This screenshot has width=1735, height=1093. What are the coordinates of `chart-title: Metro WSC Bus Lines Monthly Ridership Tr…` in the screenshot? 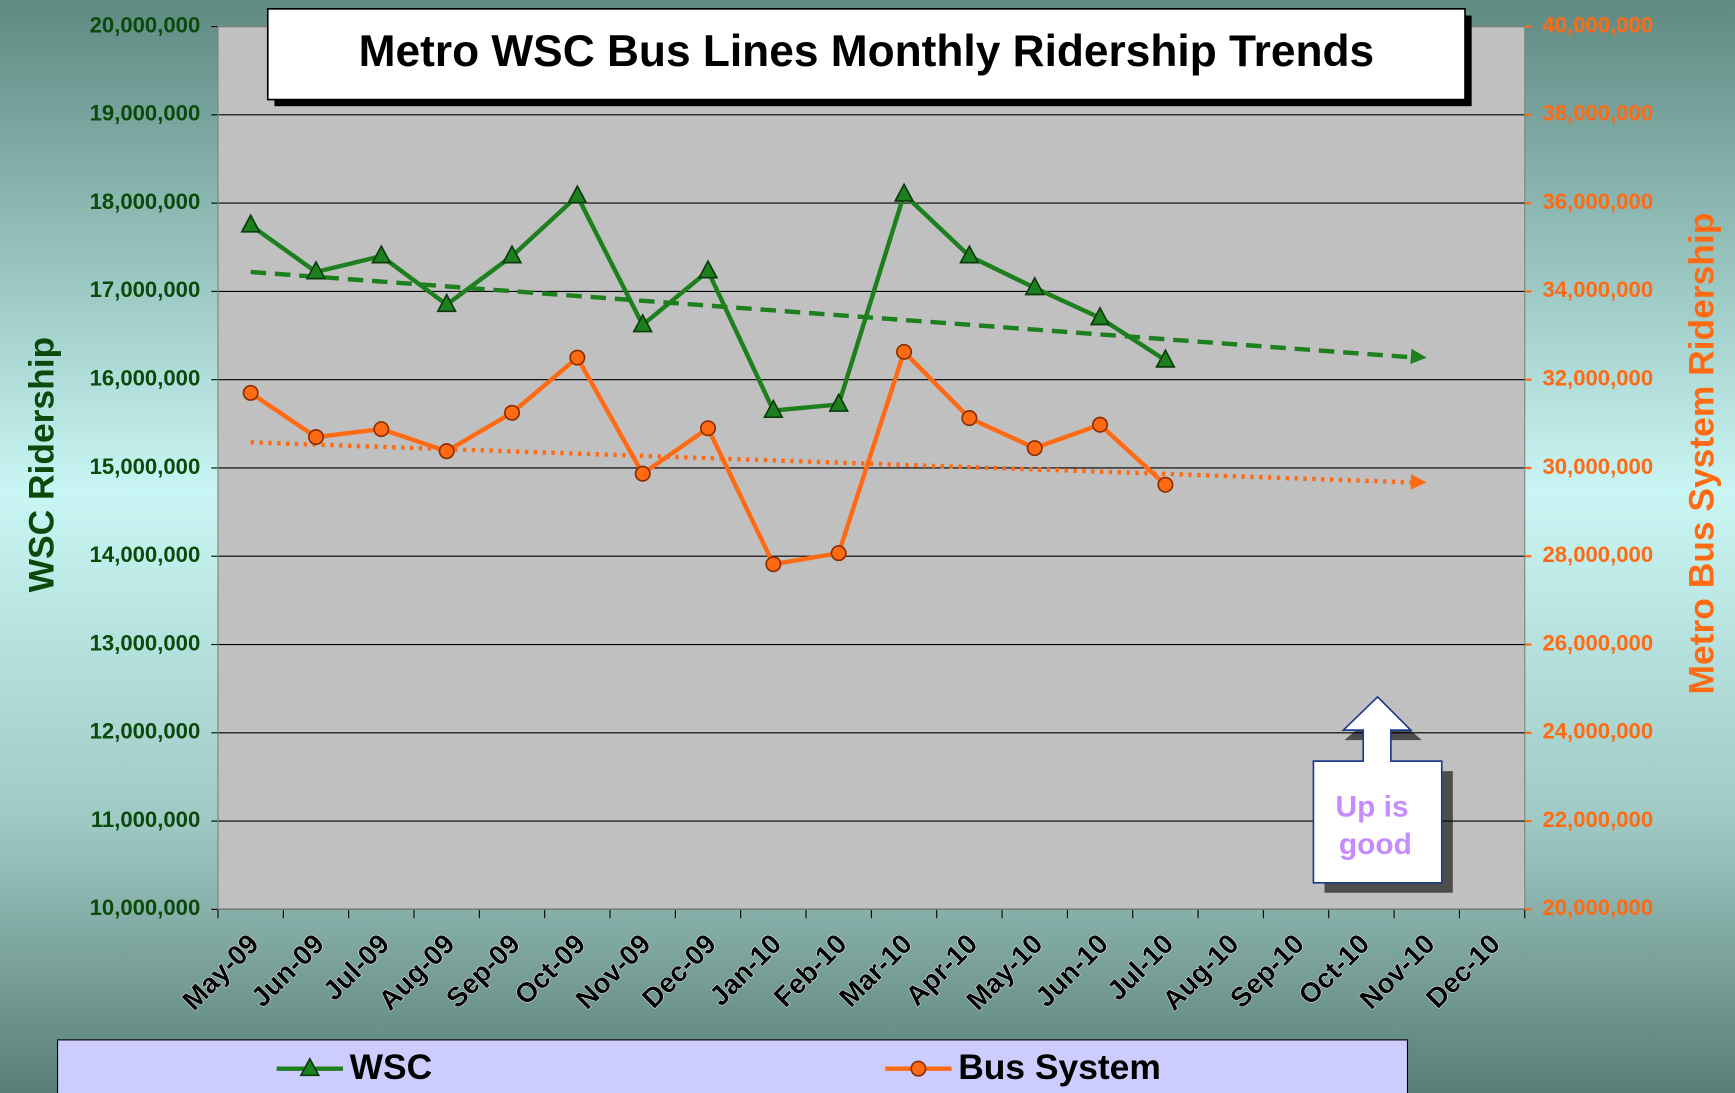 It's located at (866, 51).